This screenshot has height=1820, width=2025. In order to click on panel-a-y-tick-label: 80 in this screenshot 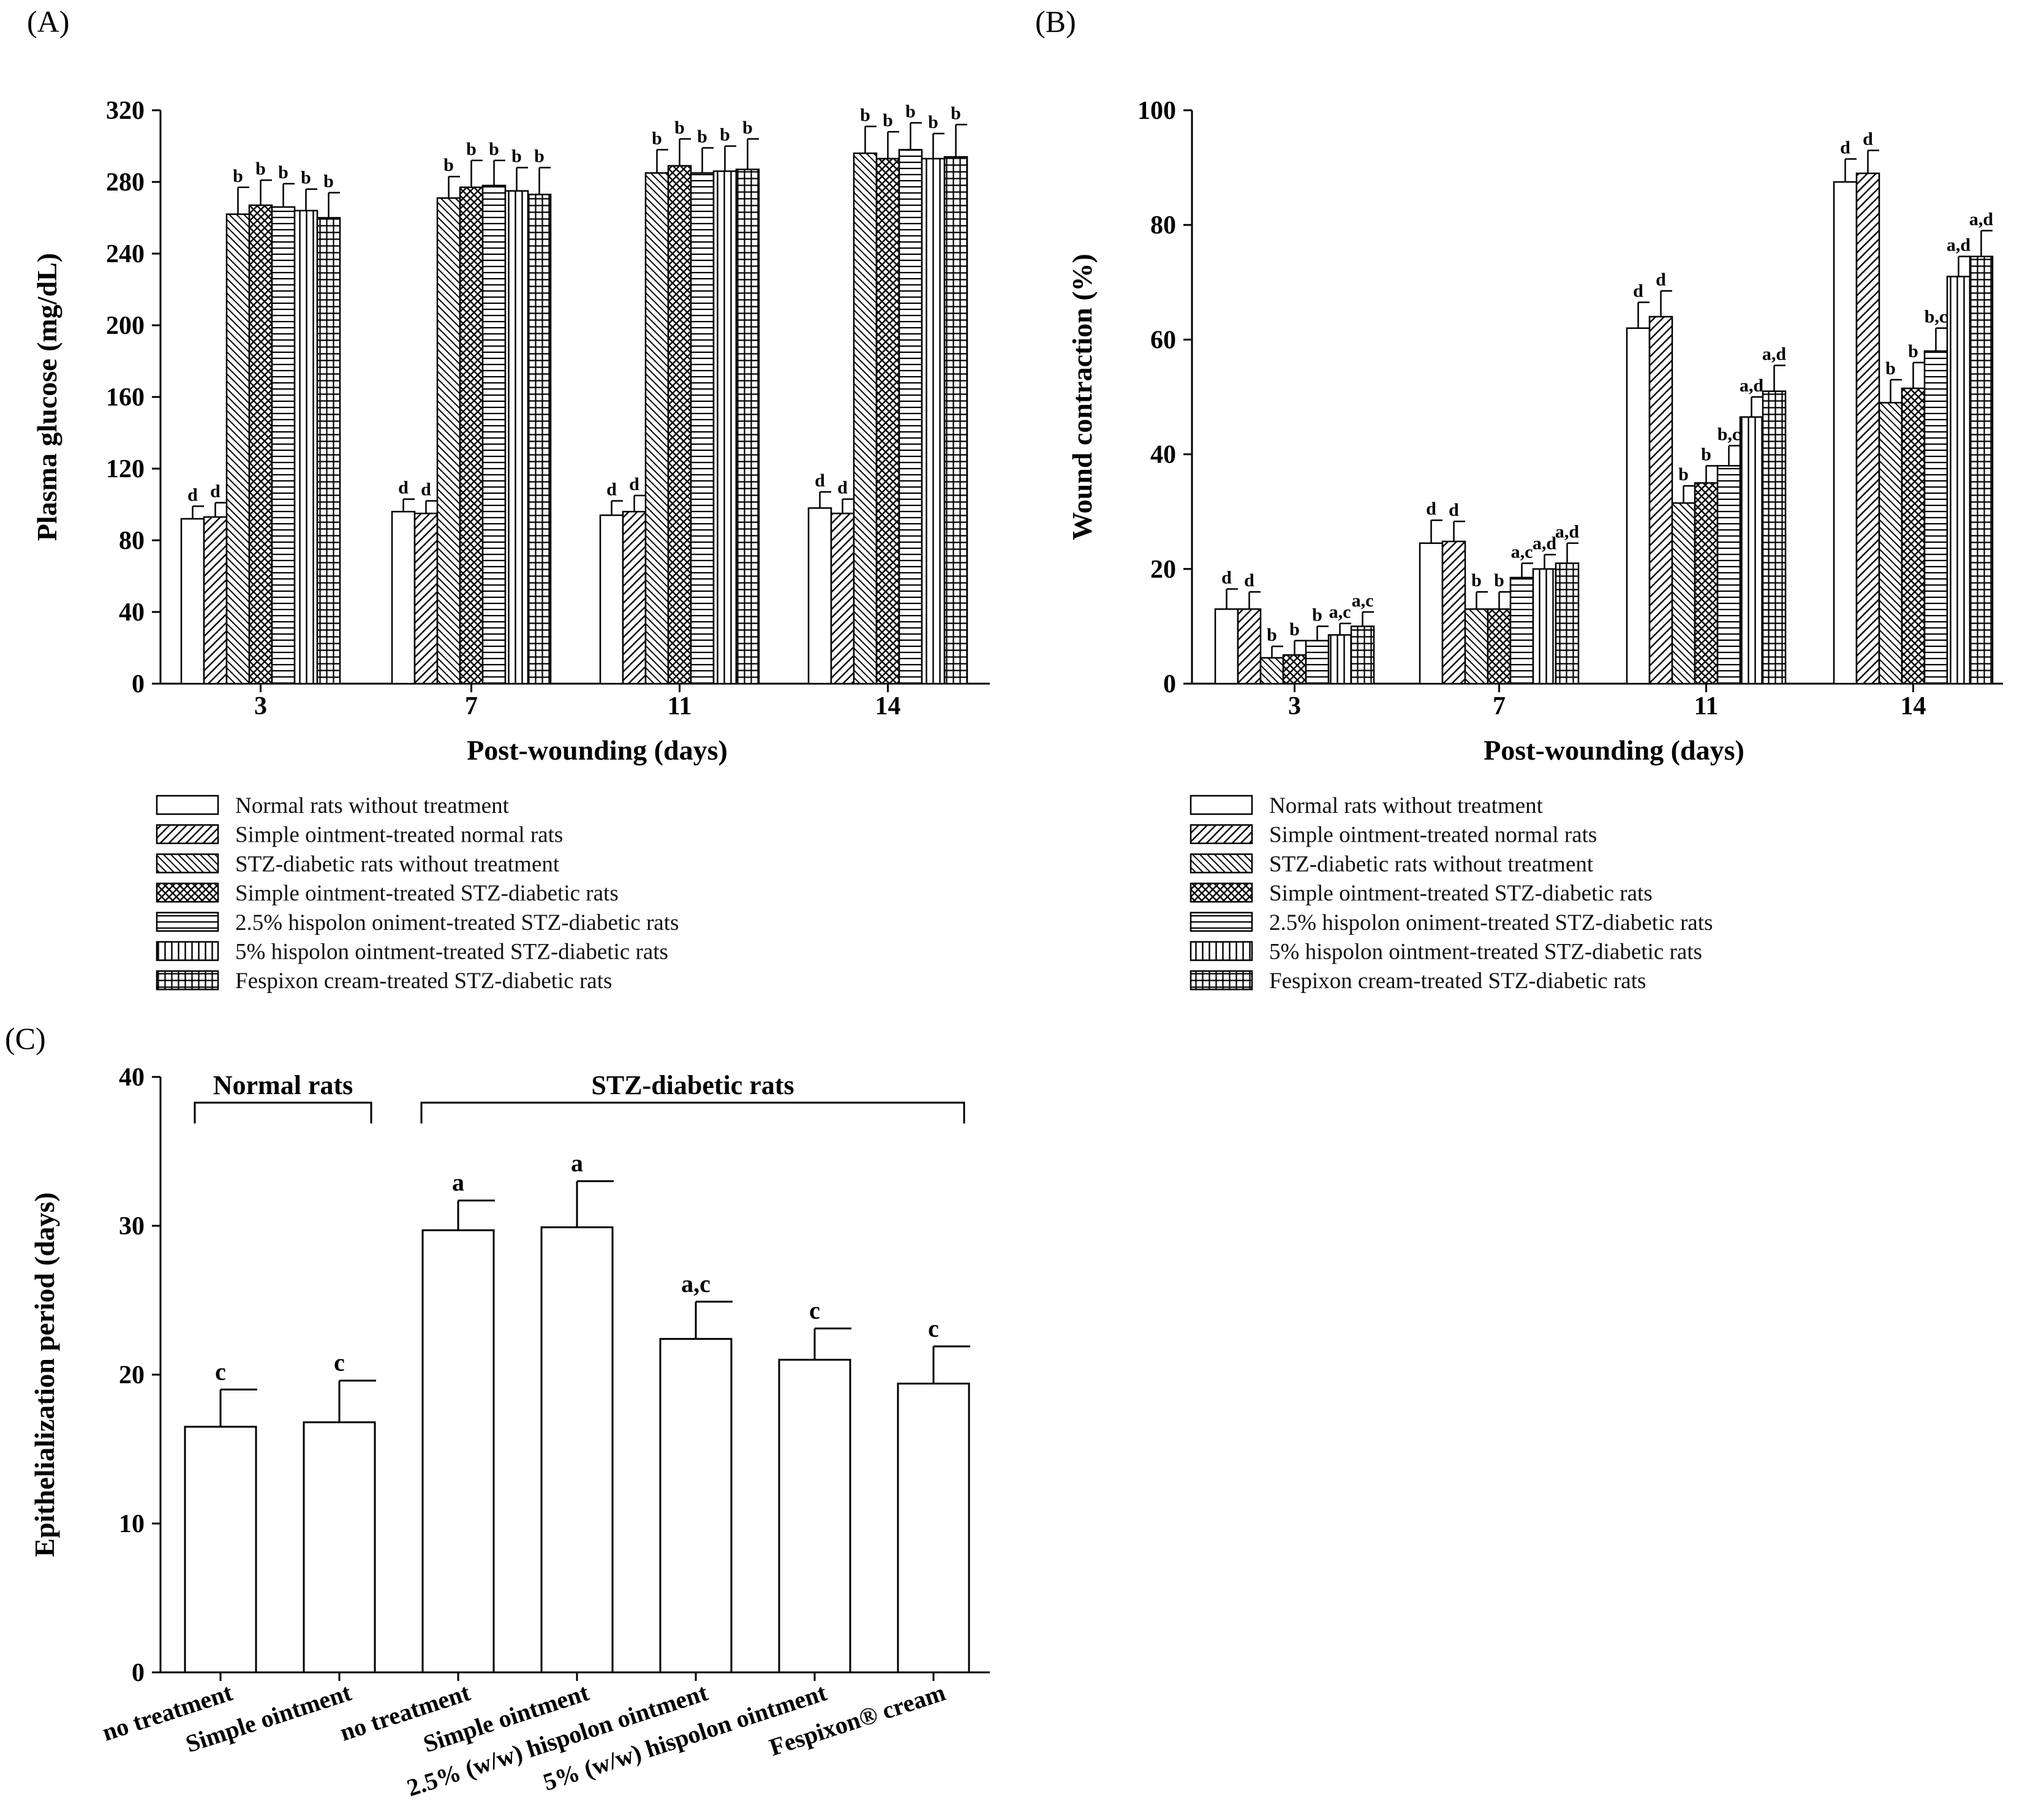, I will do `click(132, 541)`.